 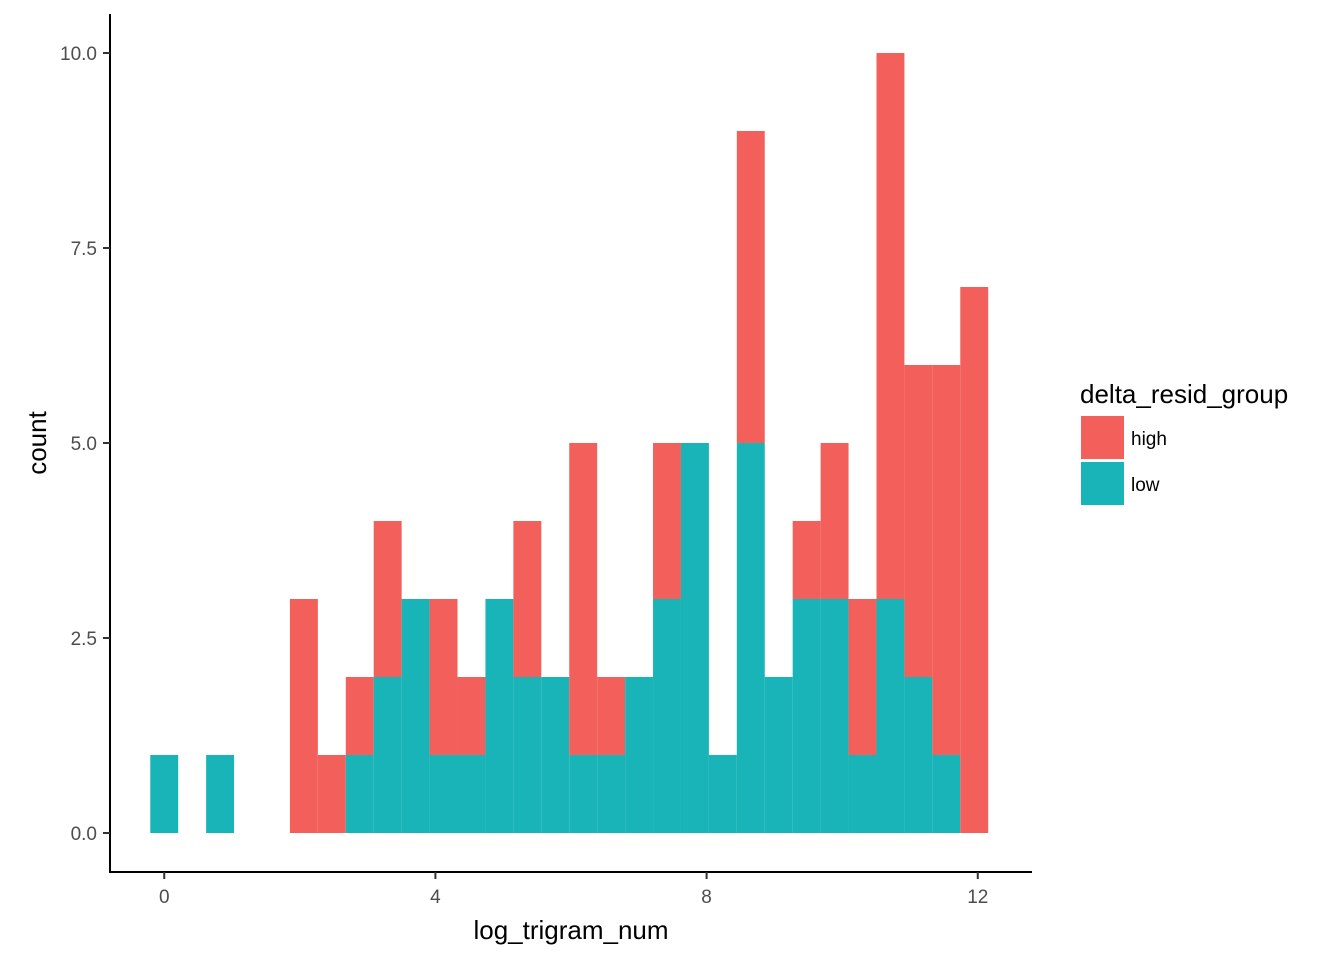 What do you see at coordinates (1184, 442) in the screenshot?
I see `legend: delta_resid_group high low` at bounding box center [1184, 442].